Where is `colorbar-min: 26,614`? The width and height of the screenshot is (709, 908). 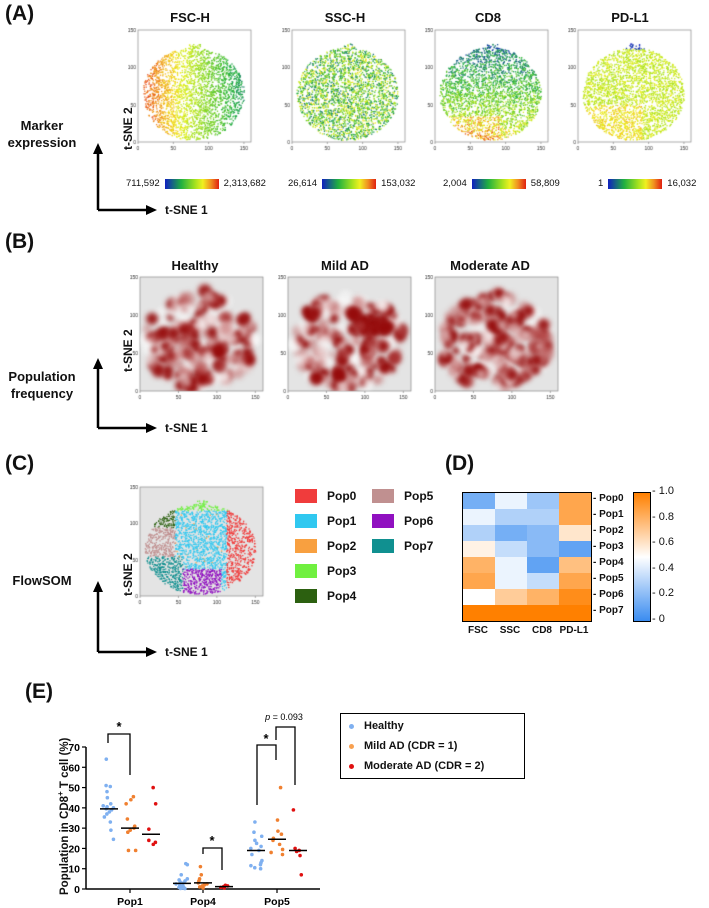 colorbar-min: 26,614 is located at coordinates (303, 183).